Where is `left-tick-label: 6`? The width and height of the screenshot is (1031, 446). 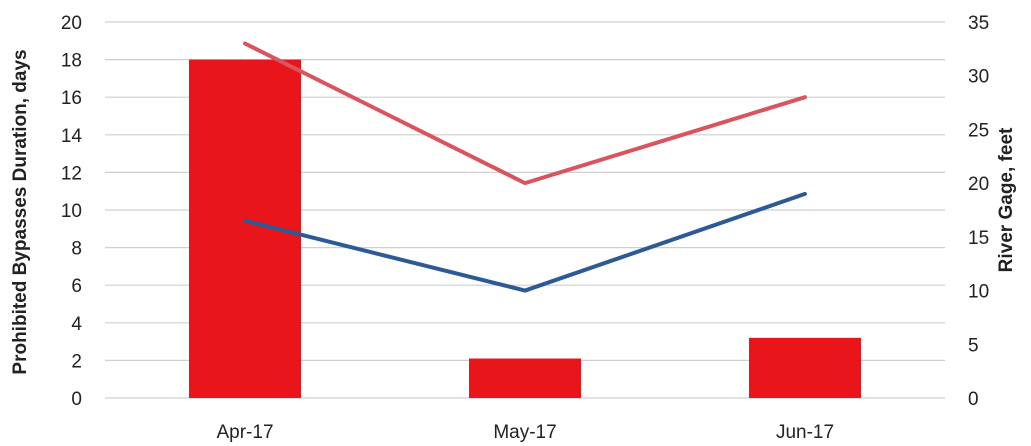
left-tick-label: 6 is located at coordinates (76, 286).